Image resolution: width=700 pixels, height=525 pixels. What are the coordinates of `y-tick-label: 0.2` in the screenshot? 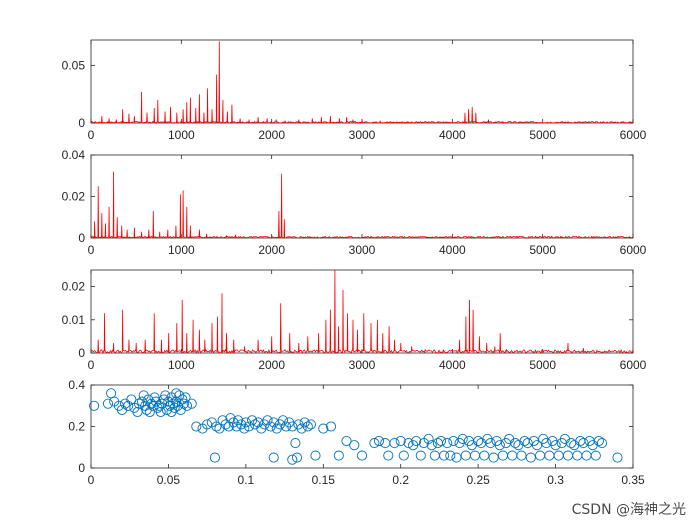 It's located at (76, 427).